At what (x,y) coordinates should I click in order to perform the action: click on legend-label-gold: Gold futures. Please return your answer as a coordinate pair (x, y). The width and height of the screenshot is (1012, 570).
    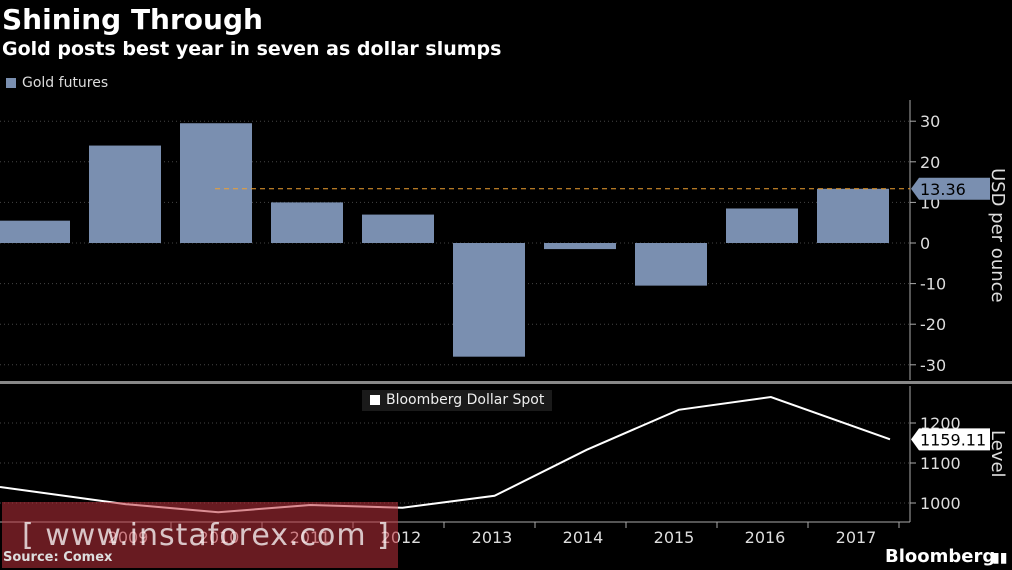
    Looking at the image, I should click on (65, 83).